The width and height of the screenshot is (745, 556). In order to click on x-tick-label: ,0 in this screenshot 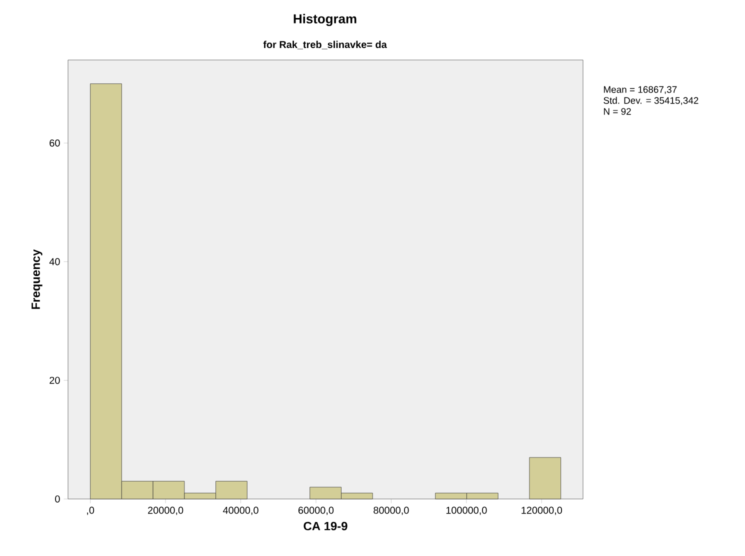, I will do `click(90, 510)`.